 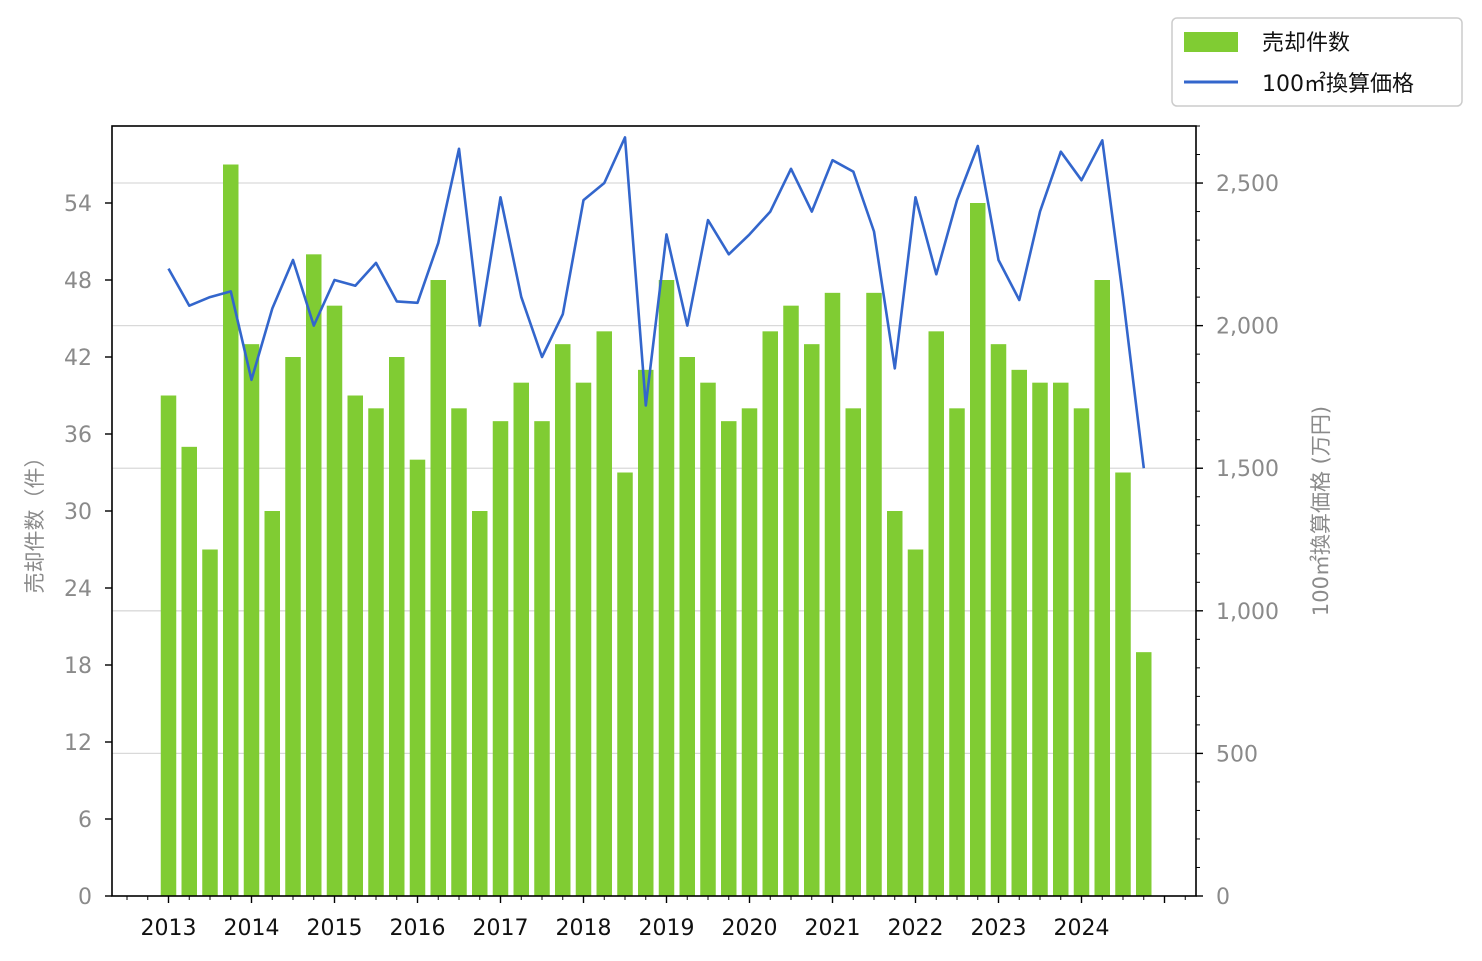 I want to click on x-tick-label: 2023, so click(x=999, y=928).